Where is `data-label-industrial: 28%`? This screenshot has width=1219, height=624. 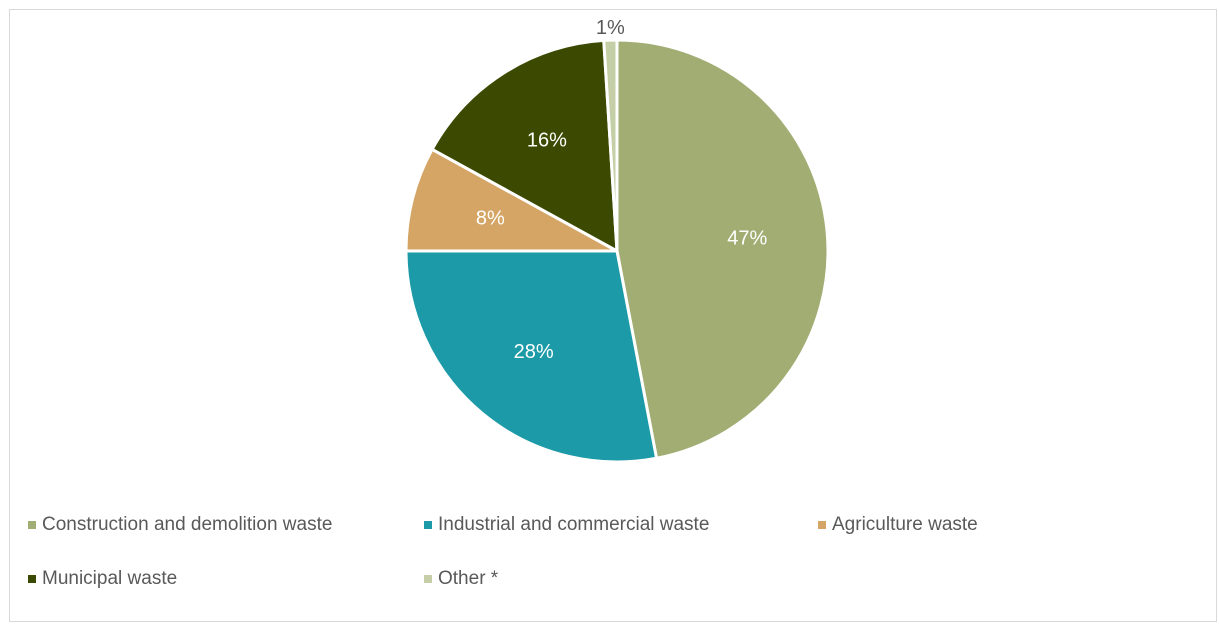
data-label-industrial: 28% is located at coordinates (534, 352).